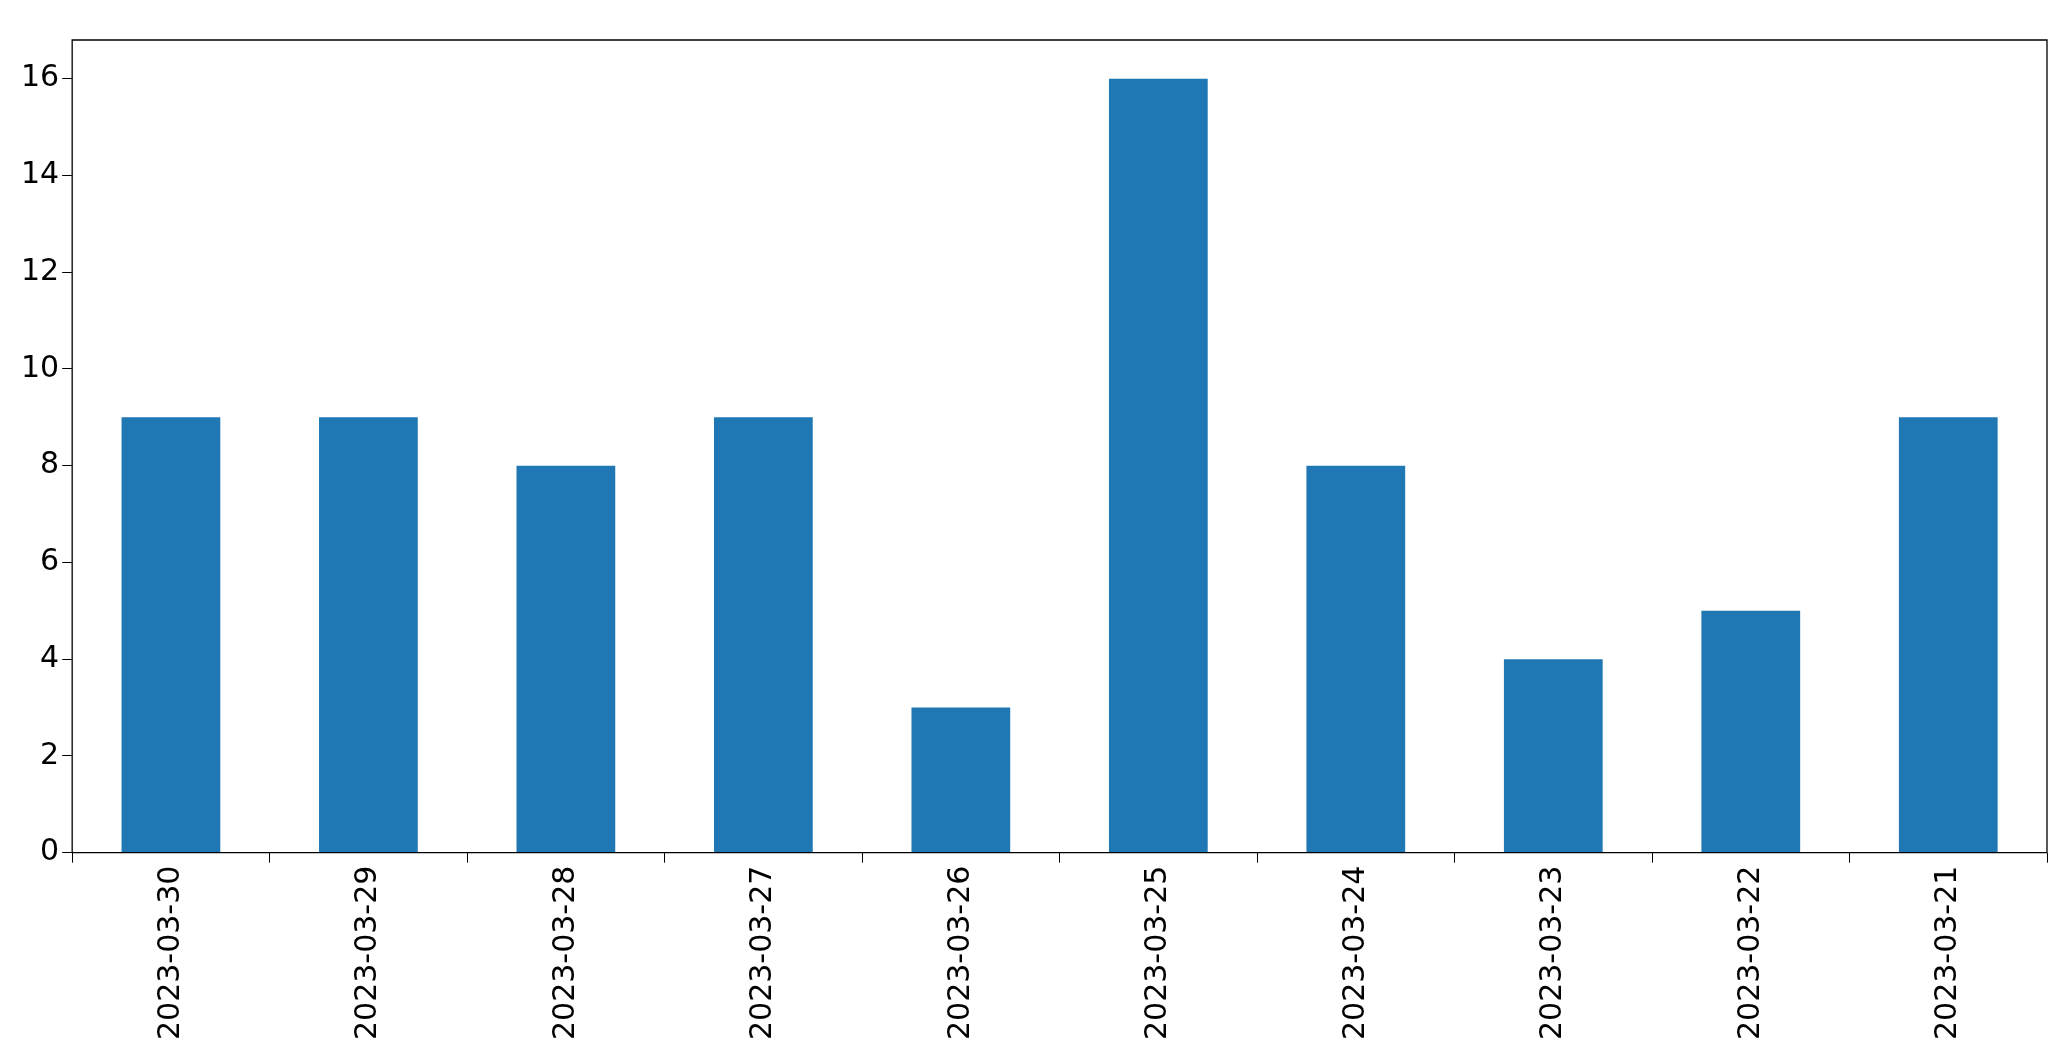  I want to click on y-tick-label: 2, so click(50, 753).